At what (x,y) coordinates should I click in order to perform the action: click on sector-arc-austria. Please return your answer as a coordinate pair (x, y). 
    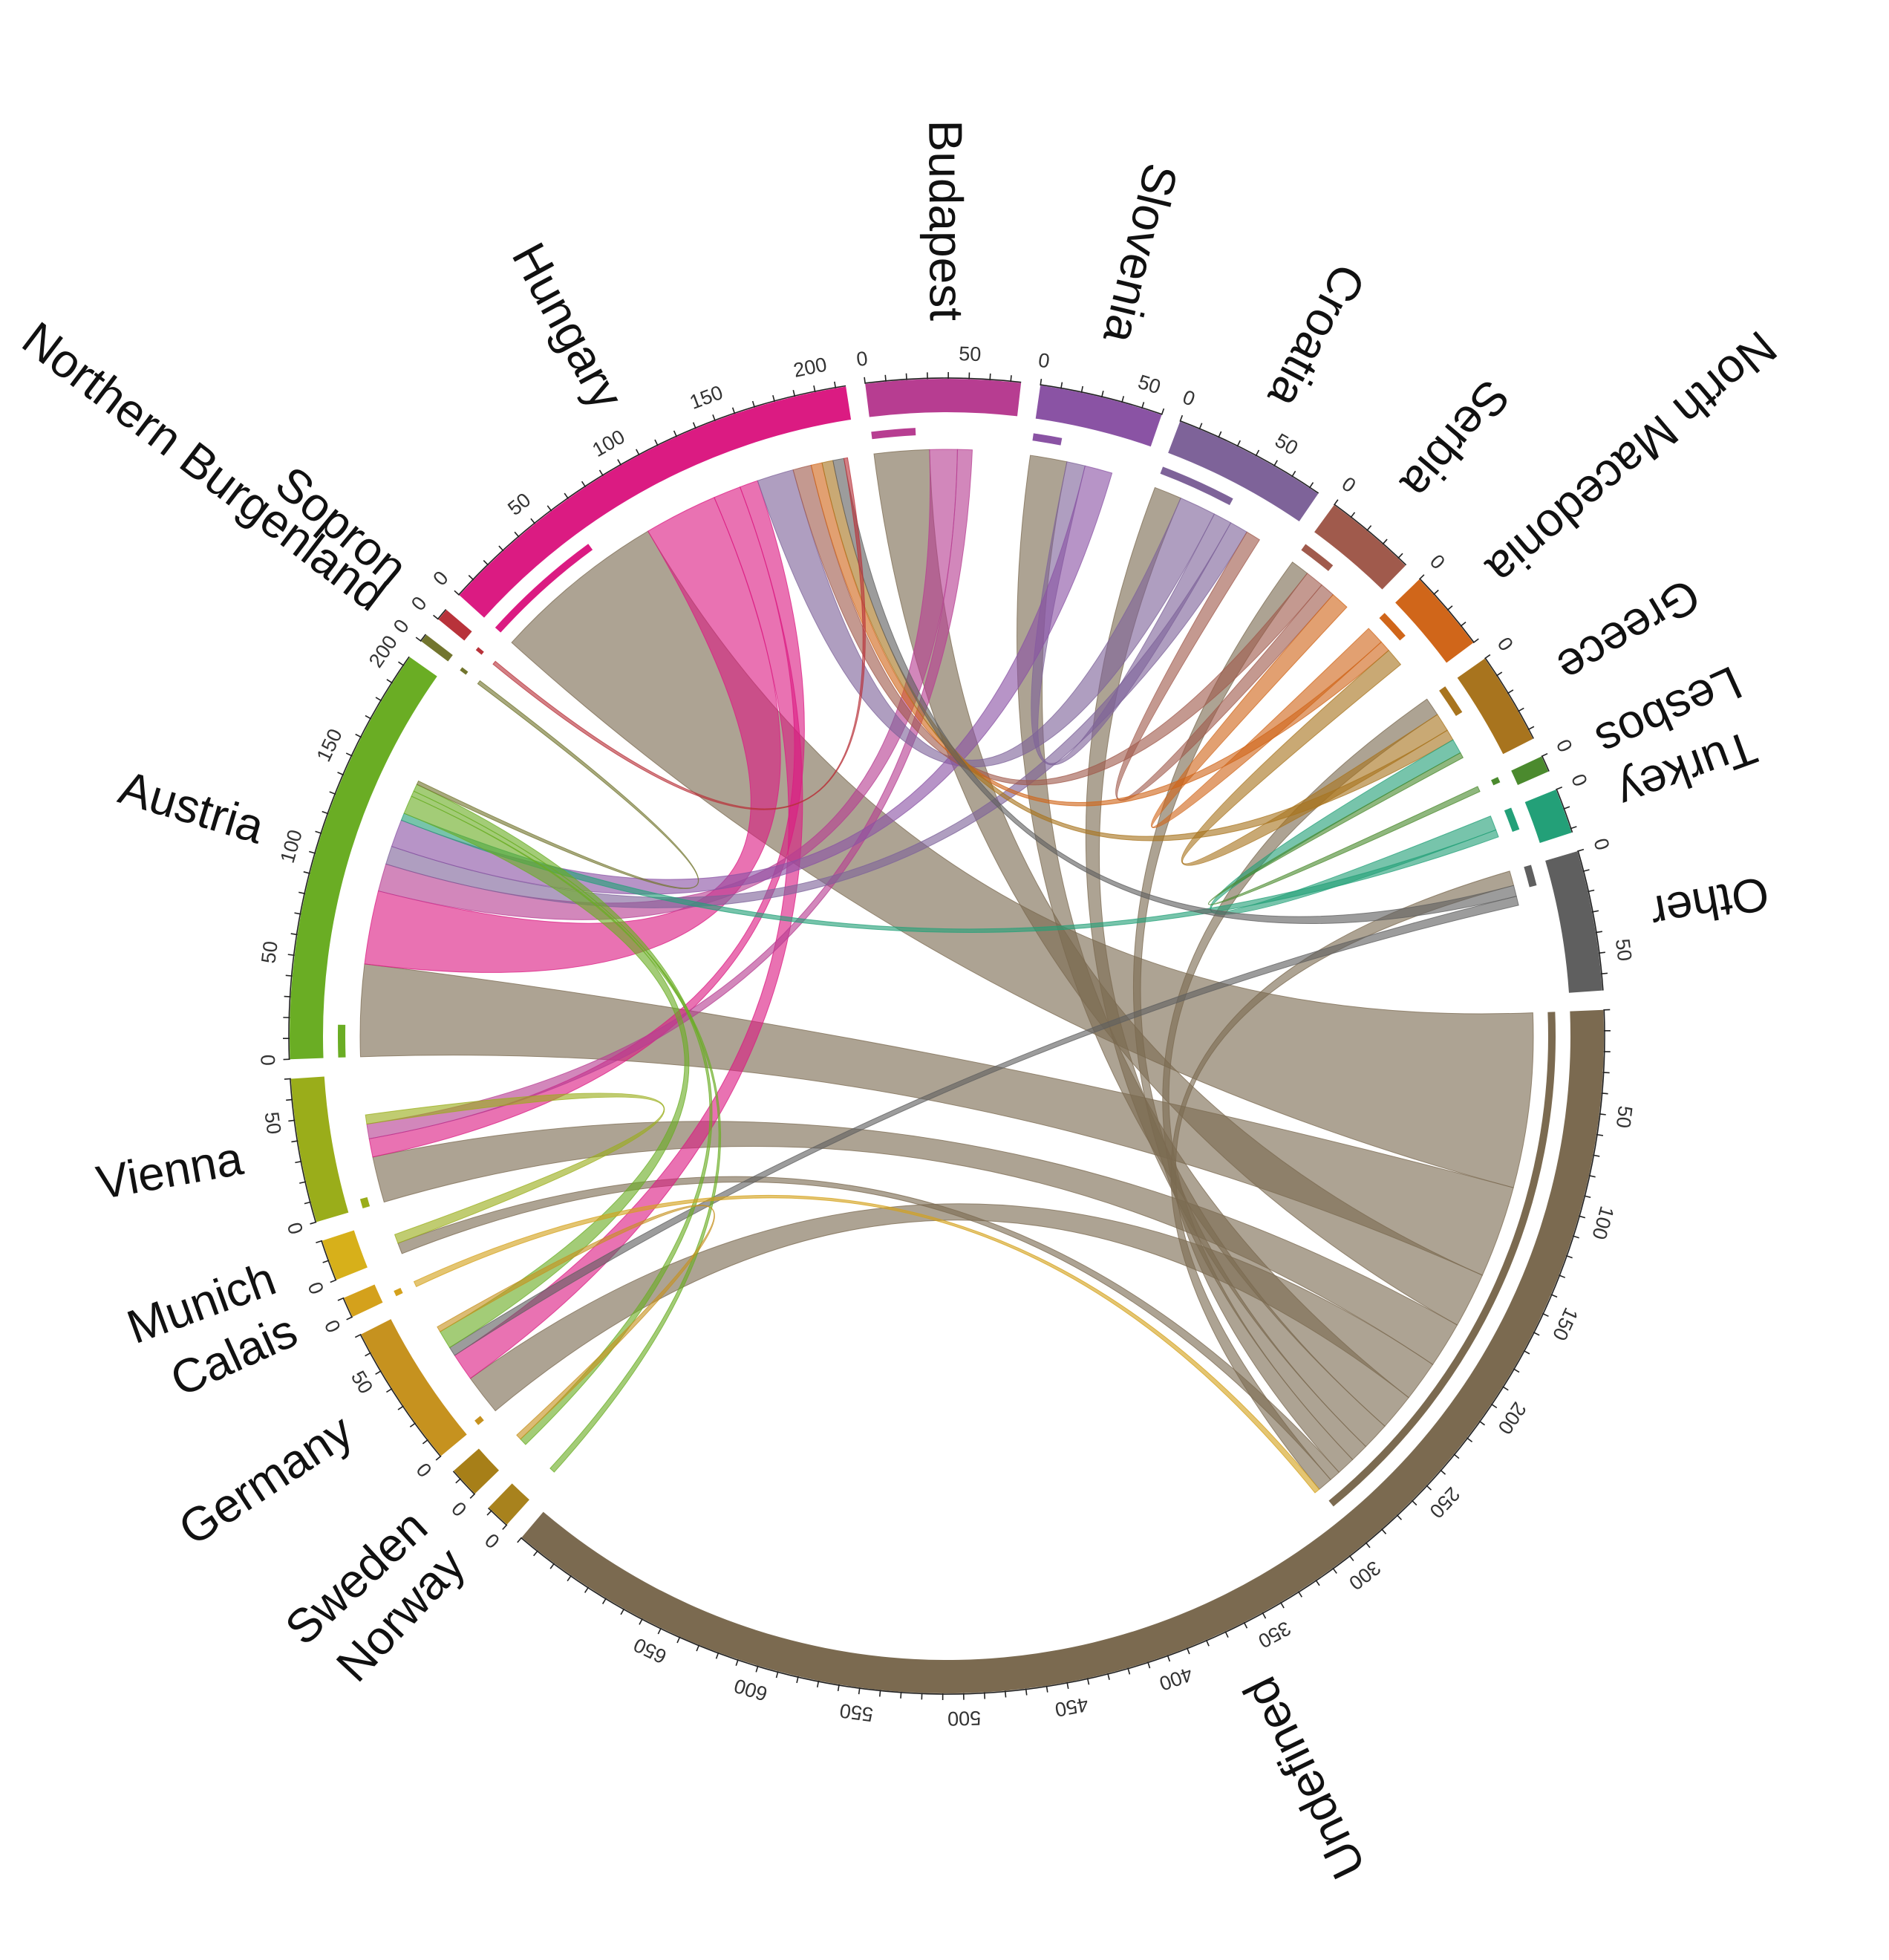
    Looking at the image, I should click on (363, 859).